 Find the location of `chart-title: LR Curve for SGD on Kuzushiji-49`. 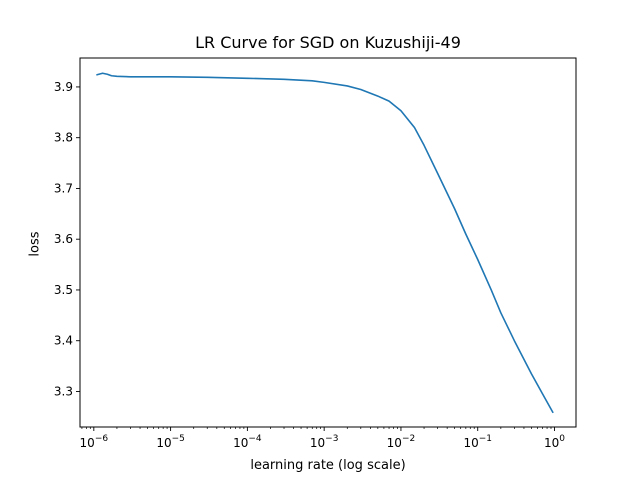

chart-title: LR Curve for SGD on Kuzushiji-49 is located at coordinates (328, 42).